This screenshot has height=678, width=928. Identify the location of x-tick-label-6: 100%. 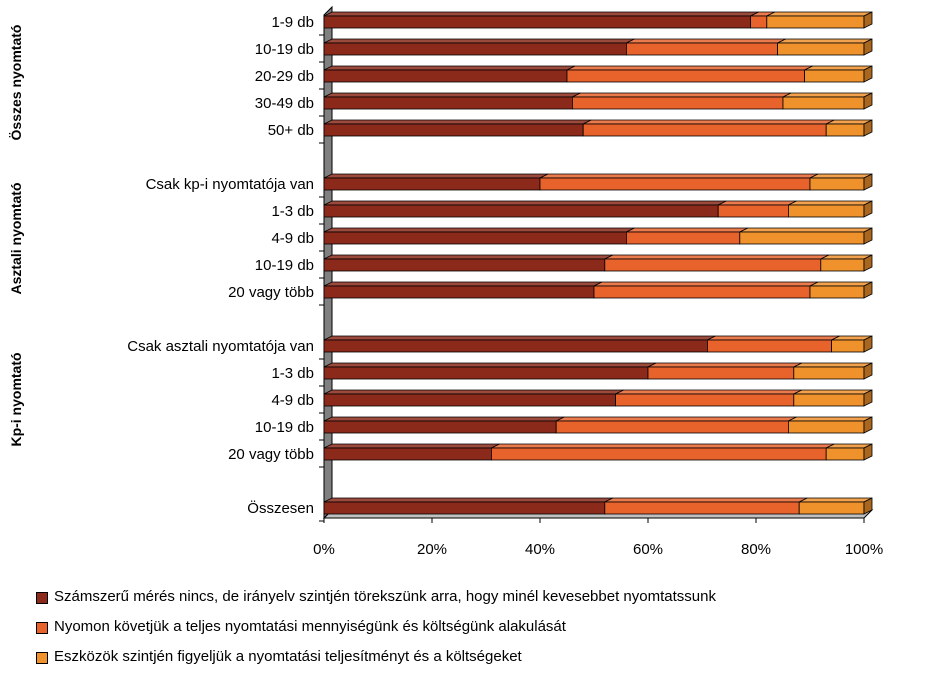
(864, 549).